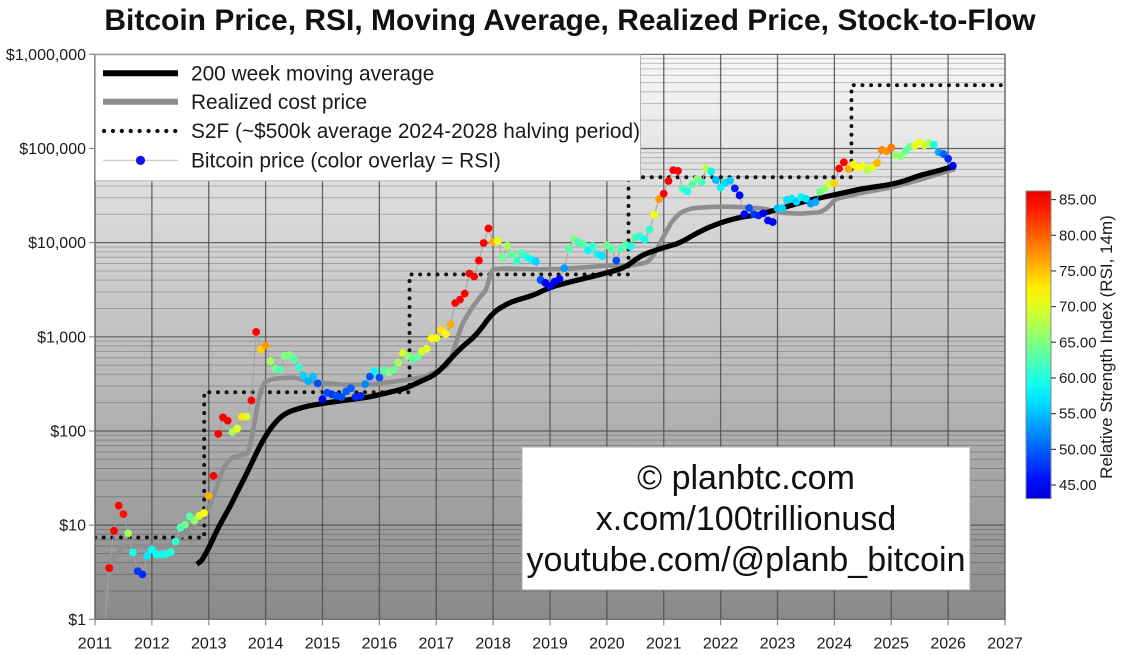  What do you see at coordinates (1078, 485) in the screenshot?
I see `svg-text: 45.00` at bounding box center [1078, 485].